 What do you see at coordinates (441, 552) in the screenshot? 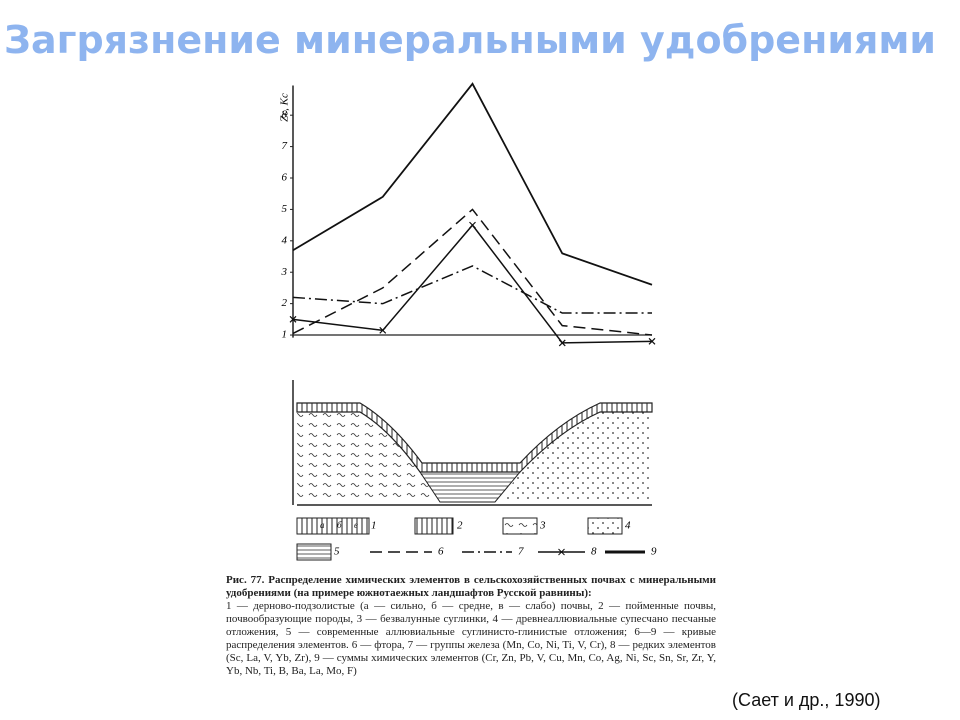
I see `legend-label: 6` at bounding box center [441, 552].